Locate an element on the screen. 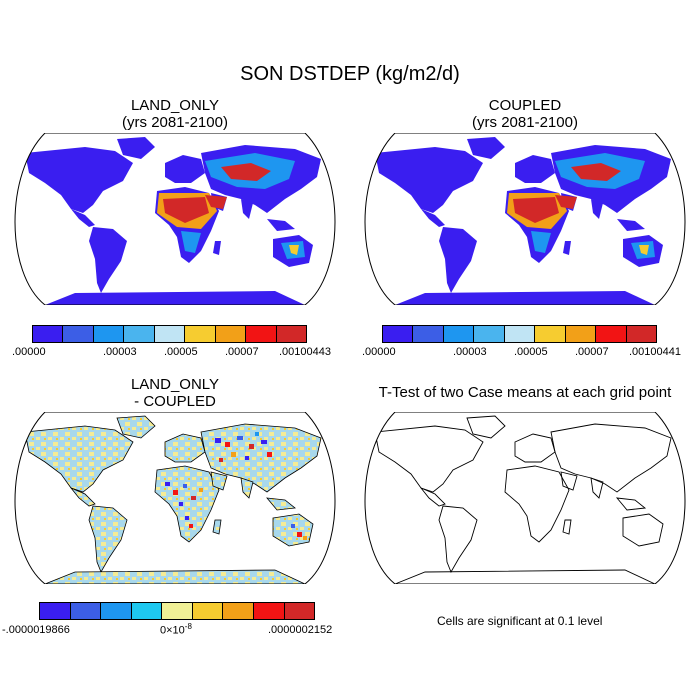 This screenshot has height=700, width=700. land-only-title-line1: LAND_ONLY is located at coordinates (175, 105).